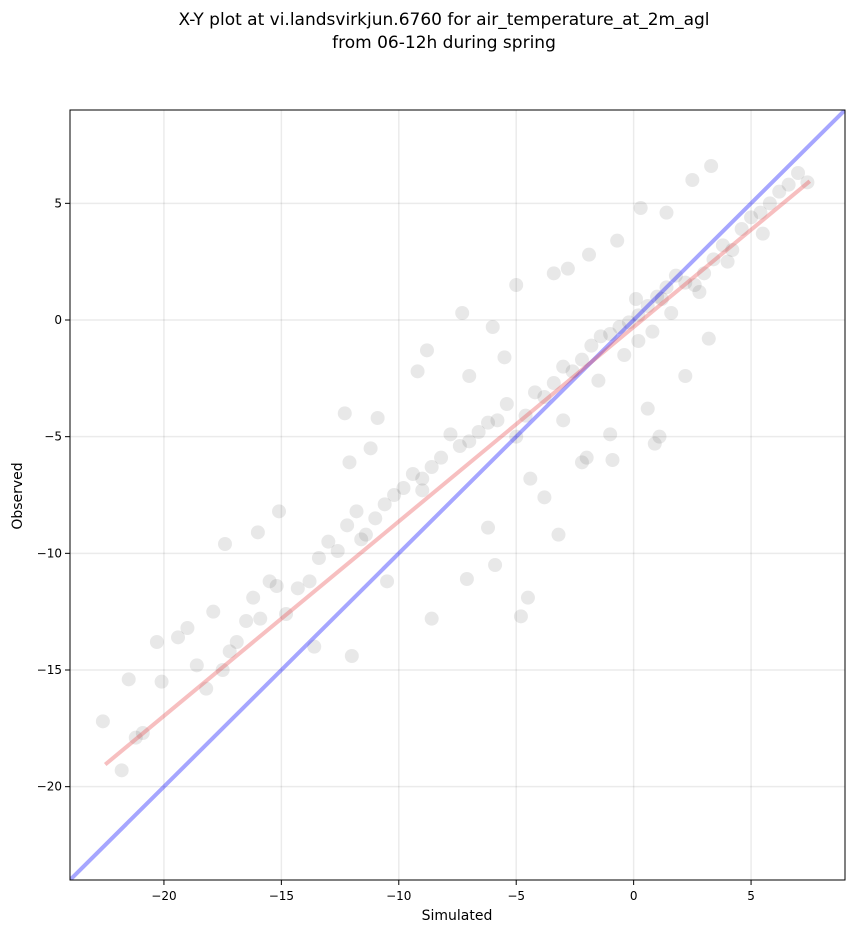 The width and height of the screenshot is (854, 934). What do you see at coordinates (53, 495) in the screenshot?
I see `y-ticks: −20 −15 −10 −5 0 5` at bounding box center [53, 495].